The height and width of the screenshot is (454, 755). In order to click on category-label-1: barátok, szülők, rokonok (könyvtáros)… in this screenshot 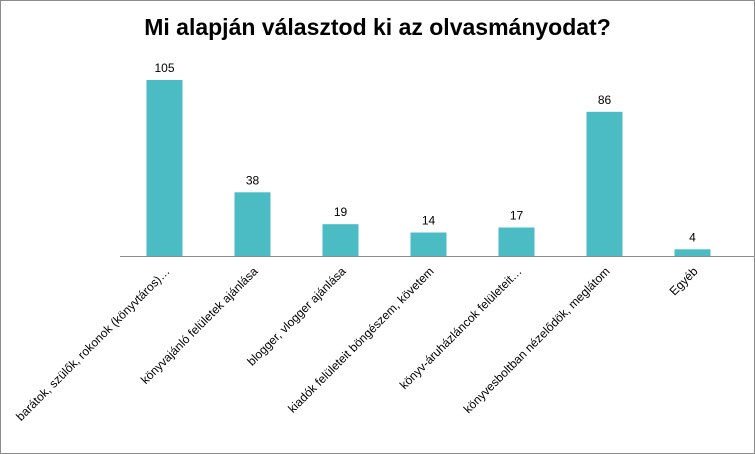, I will do `click(92, 343)`.